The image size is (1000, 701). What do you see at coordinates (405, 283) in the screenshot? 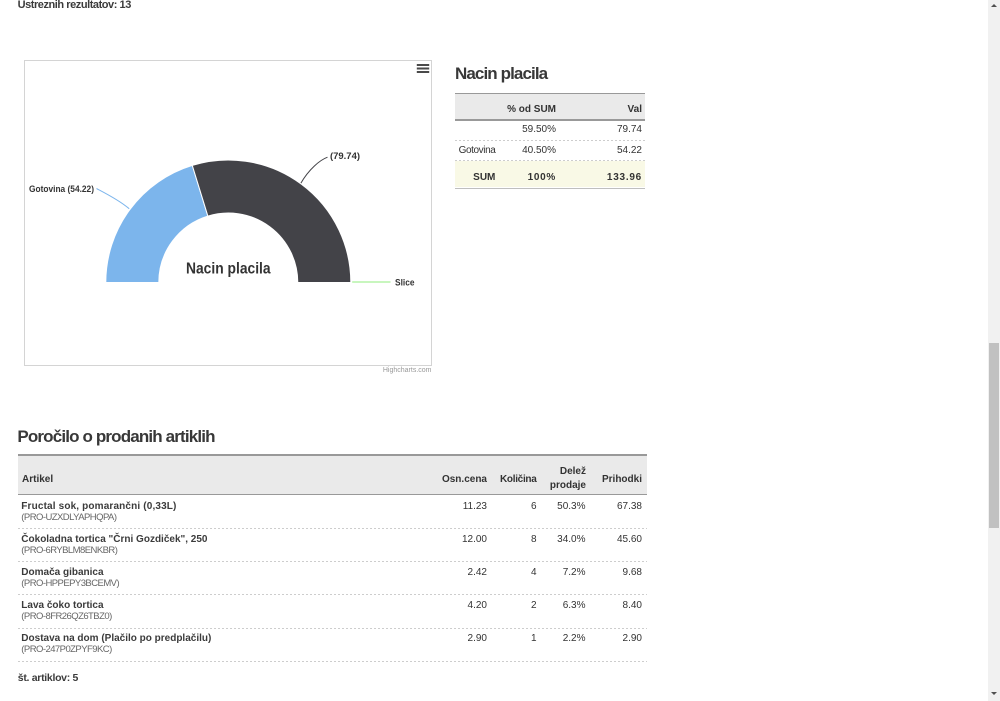
I see `svg-text: Slice` at bounding box center [405, 283].